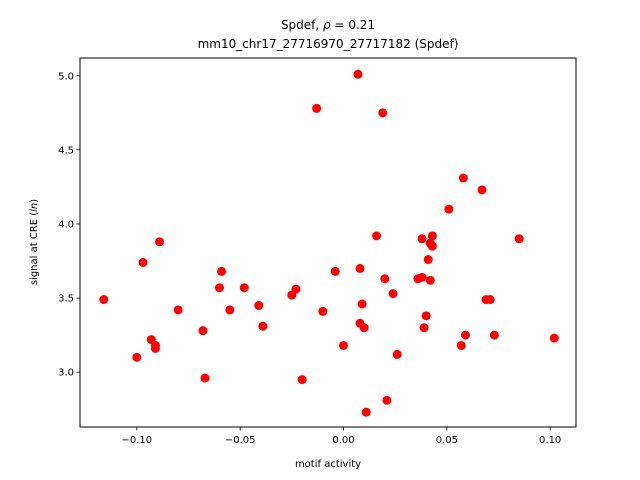 The image size is (640, 480). What do you see at coordinates (66, 373) in the screenshot?
I see `y-tick-label: 3.0` at bounding box center [66, 373].